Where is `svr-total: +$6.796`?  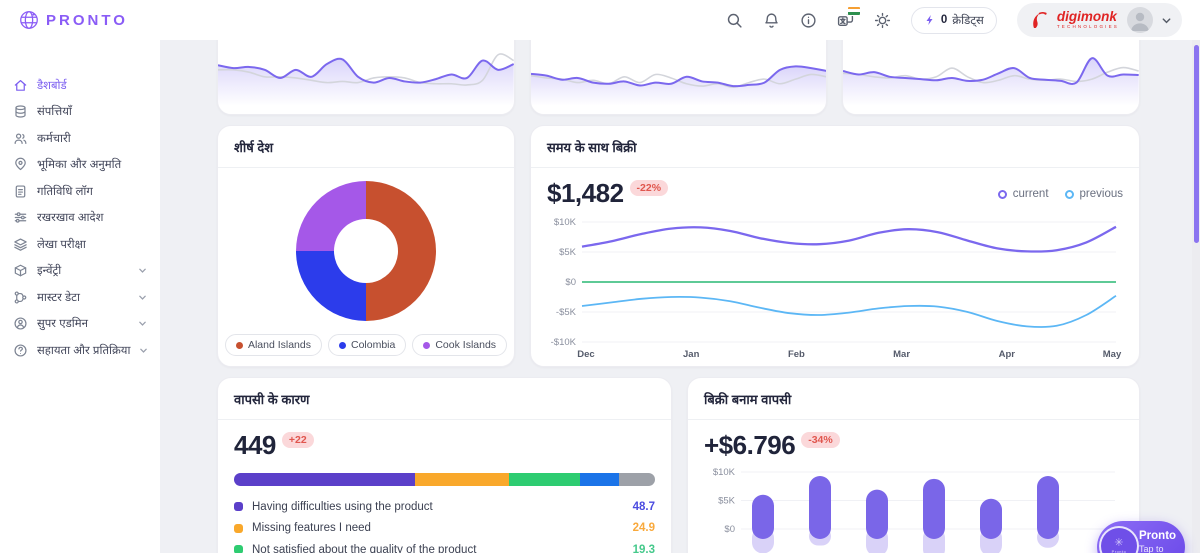
svr-total: +$6.796 is located at coordinates (750, 445).